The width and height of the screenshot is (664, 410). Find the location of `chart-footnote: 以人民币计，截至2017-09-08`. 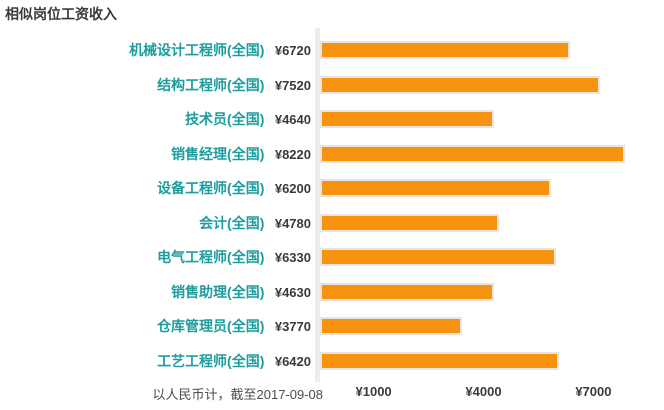

chart-footnote: 以人民币计，截至2017-09-08 is located at coordinates (238, 394).